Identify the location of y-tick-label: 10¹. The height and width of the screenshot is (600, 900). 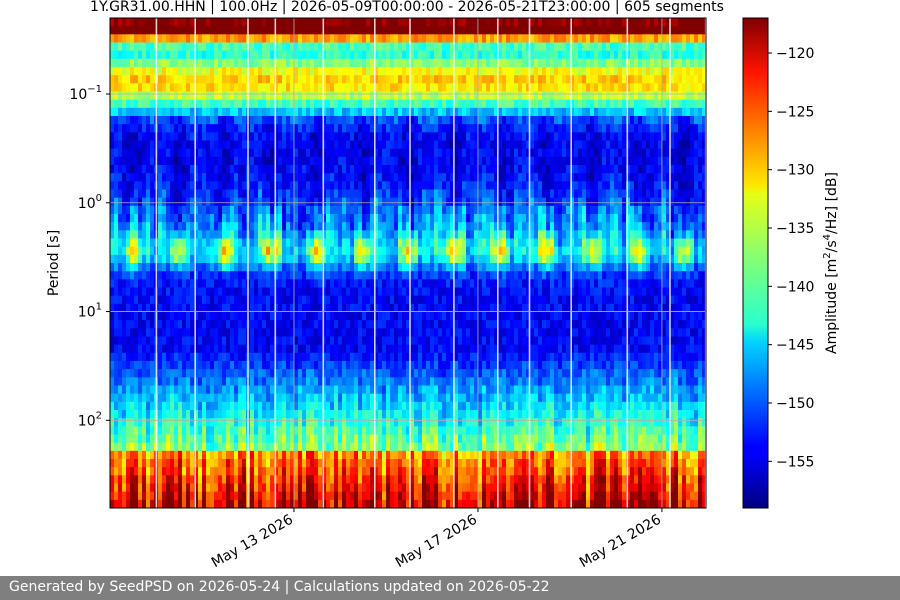
(90, 311).